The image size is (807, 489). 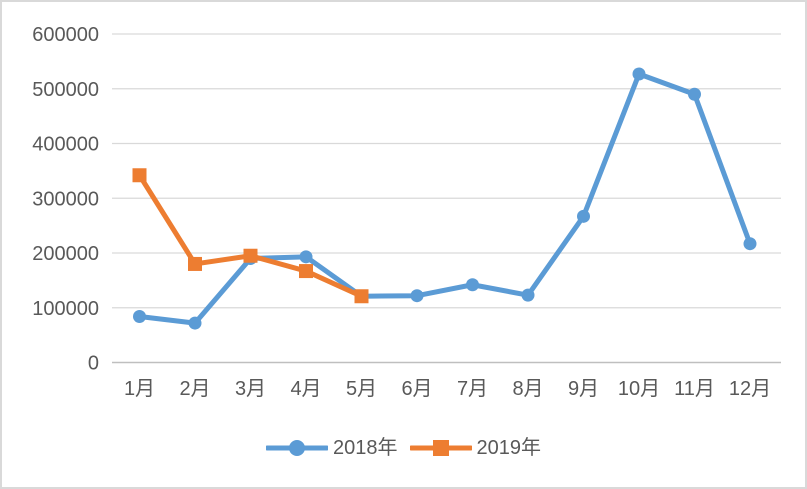 What do you see at coordinates (509, 448) in the screenshot?
I see `legend-label: 2019年` at bounding box center [509, 448].